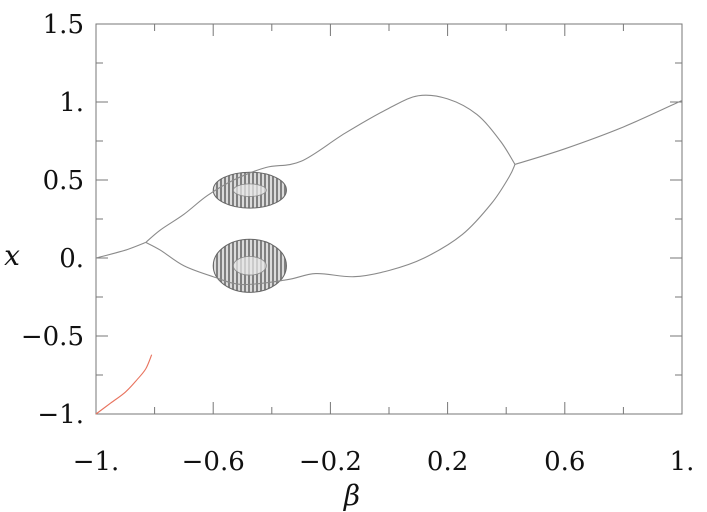 The image size is (707, 512). Describe the element at coordinates (682, 462) in the screenshot. I see `x-tick-label: 1.` at that location.